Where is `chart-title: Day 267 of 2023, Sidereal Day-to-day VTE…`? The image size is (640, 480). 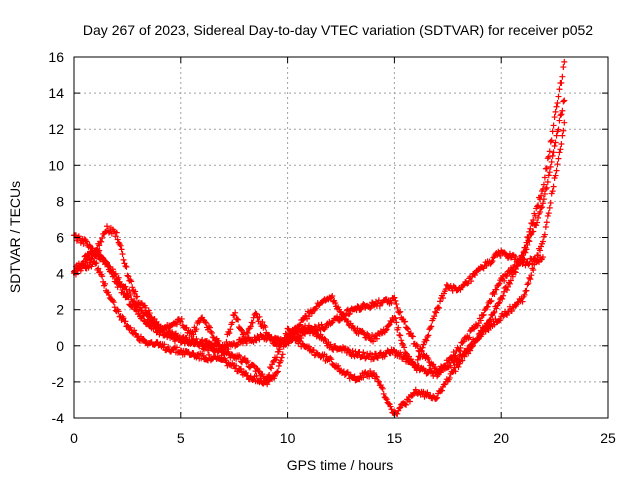 chart-title: Day 267 of 2023, Sidereal Day-to-day VTE… is located at coordinates (338, 30).